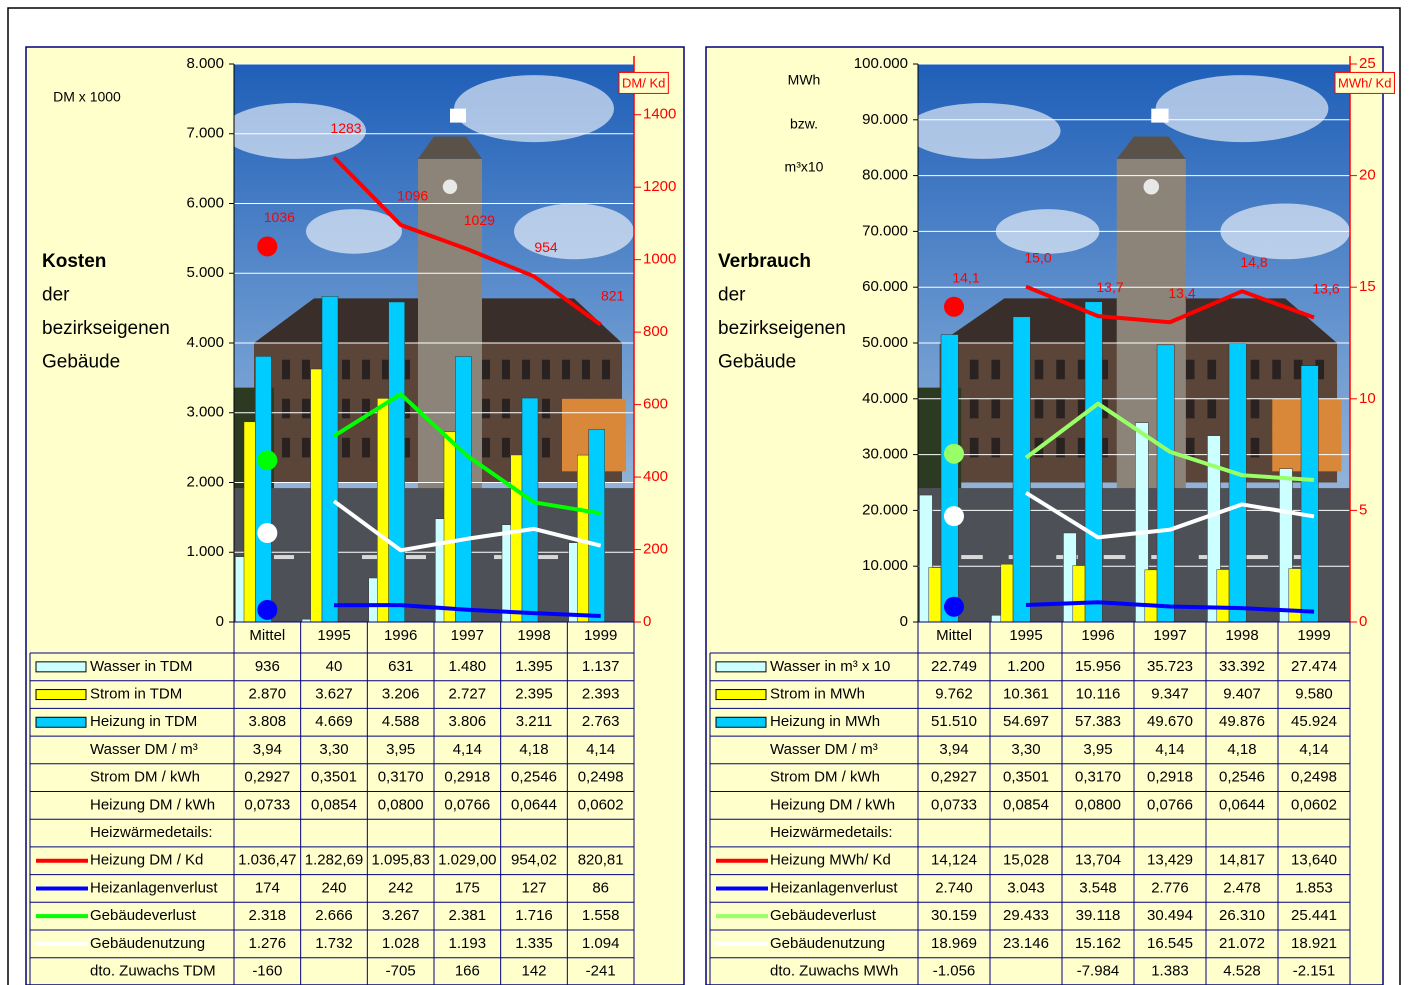 The height and width of the screenshot is (985, 1409). Describe the element at coordinates (400, 860) in the screenshot. I see `table-cell: 1.095,83` at that location.